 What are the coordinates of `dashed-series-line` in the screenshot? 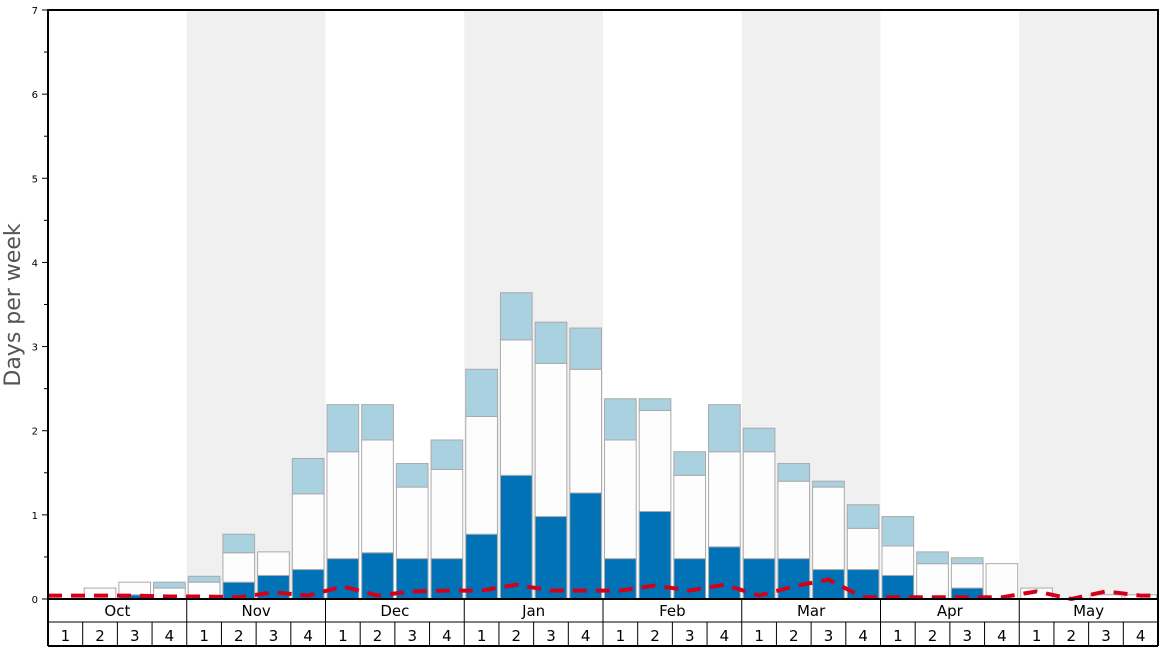 It's located at (603, 589).